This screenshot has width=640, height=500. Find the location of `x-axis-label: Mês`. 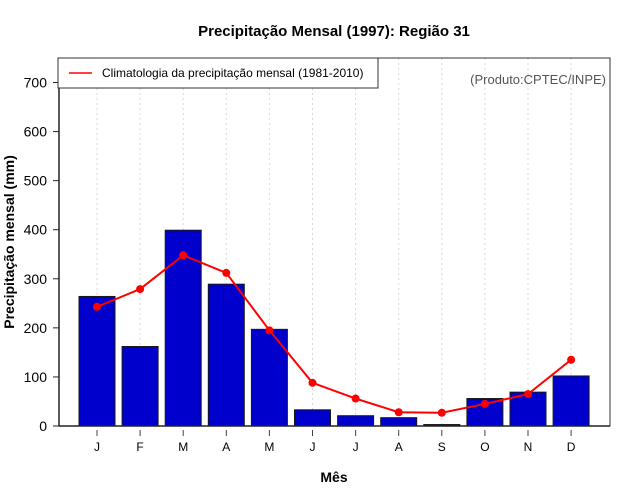

x-axis-label: Mês is located at coordinates (333, 477).